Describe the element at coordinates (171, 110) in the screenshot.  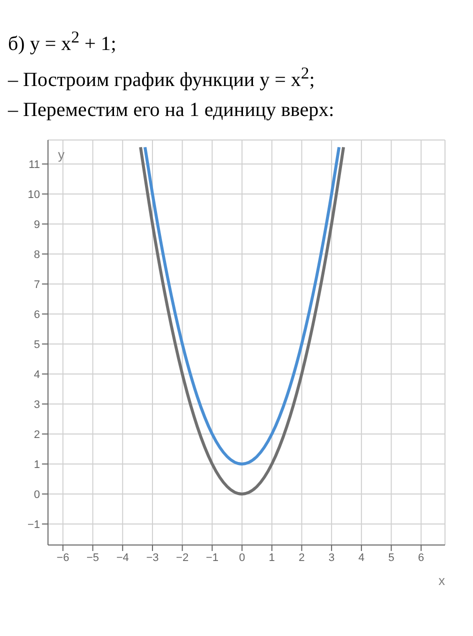
I see `text: – Переместим его на 1 единицу вверх:` at that location.